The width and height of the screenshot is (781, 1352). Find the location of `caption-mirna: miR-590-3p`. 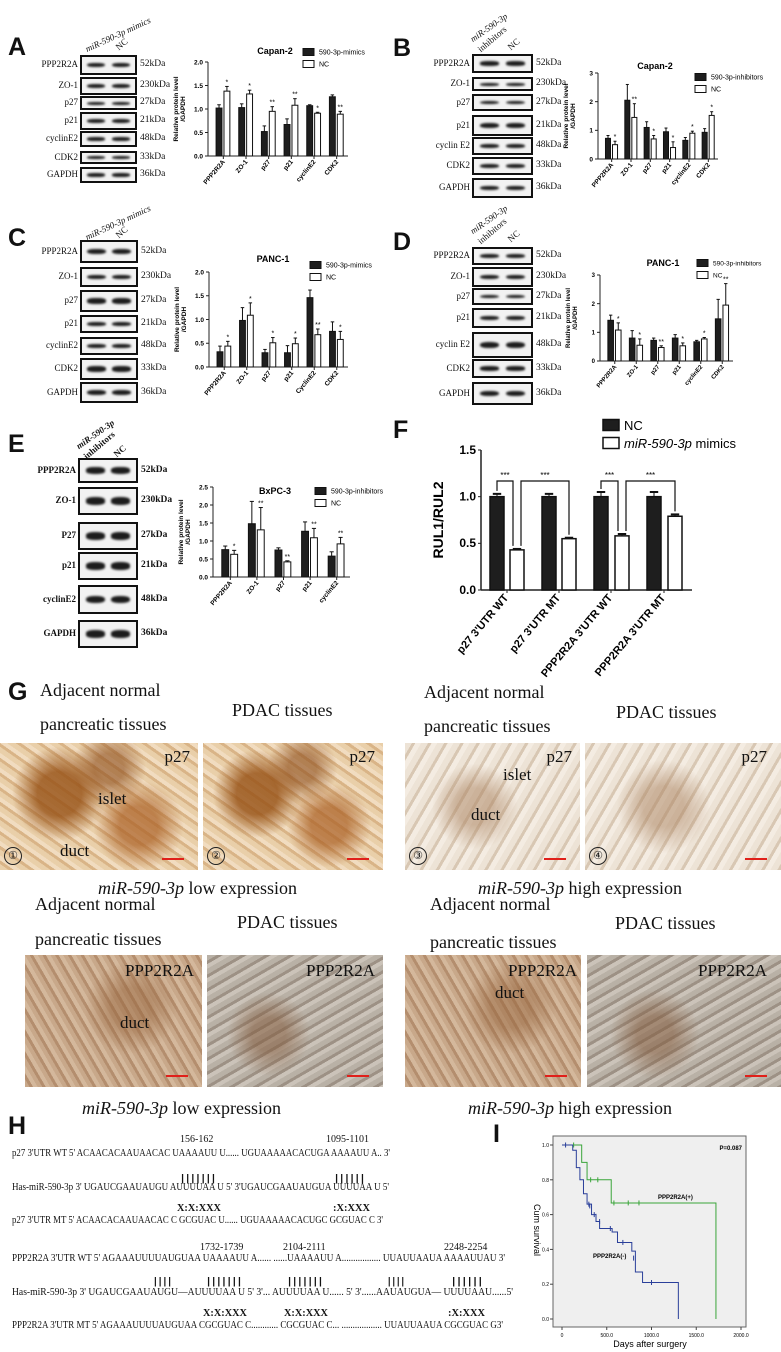

caption-mirna: miR-590-3p is located at coordinates (521, 888).